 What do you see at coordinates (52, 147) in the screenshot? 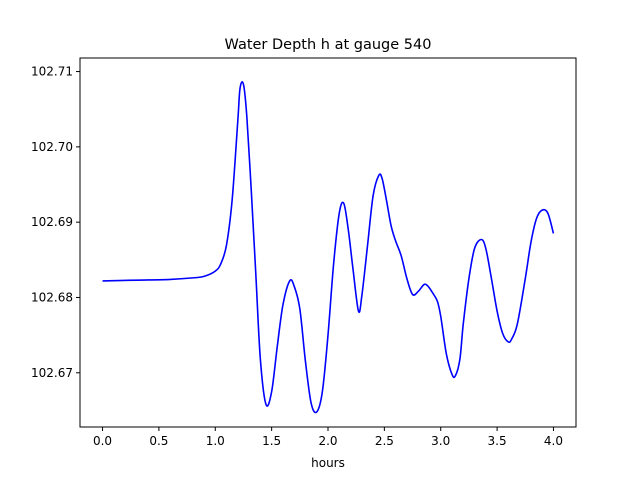
I see `y-tick-label: 102.70` at bounding box center [52, 147].